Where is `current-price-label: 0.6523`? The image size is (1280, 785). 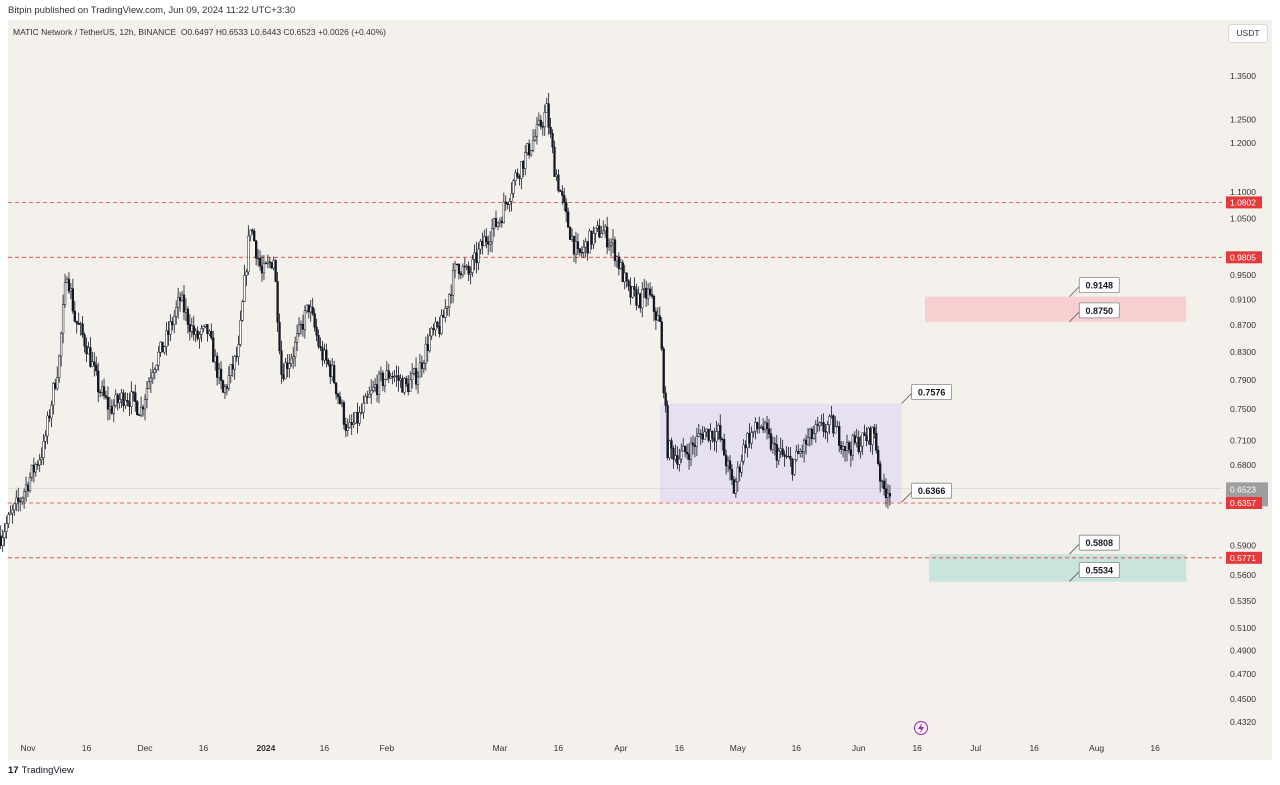 current-price-label: 0.6523 is located at coordinates (1243, 489).